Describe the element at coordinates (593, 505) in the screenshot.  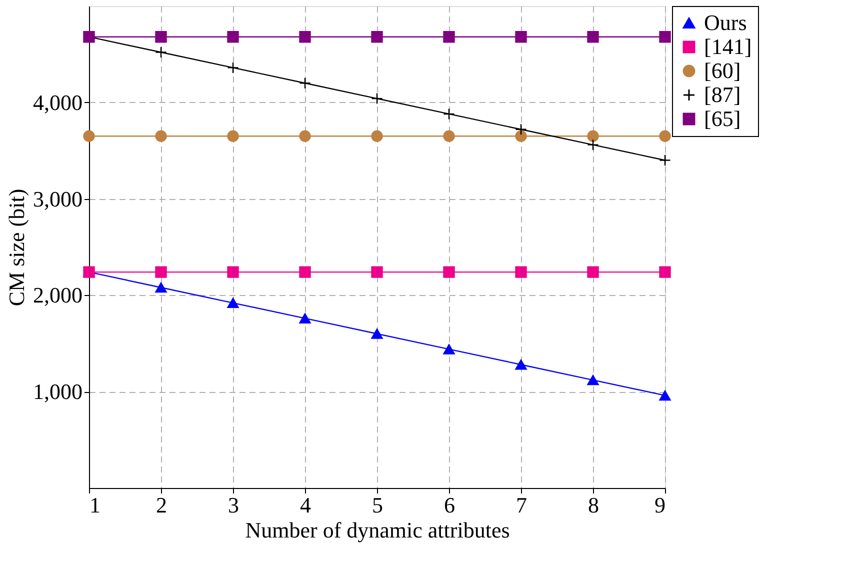
I see `x-tick-label: 8` at that location.